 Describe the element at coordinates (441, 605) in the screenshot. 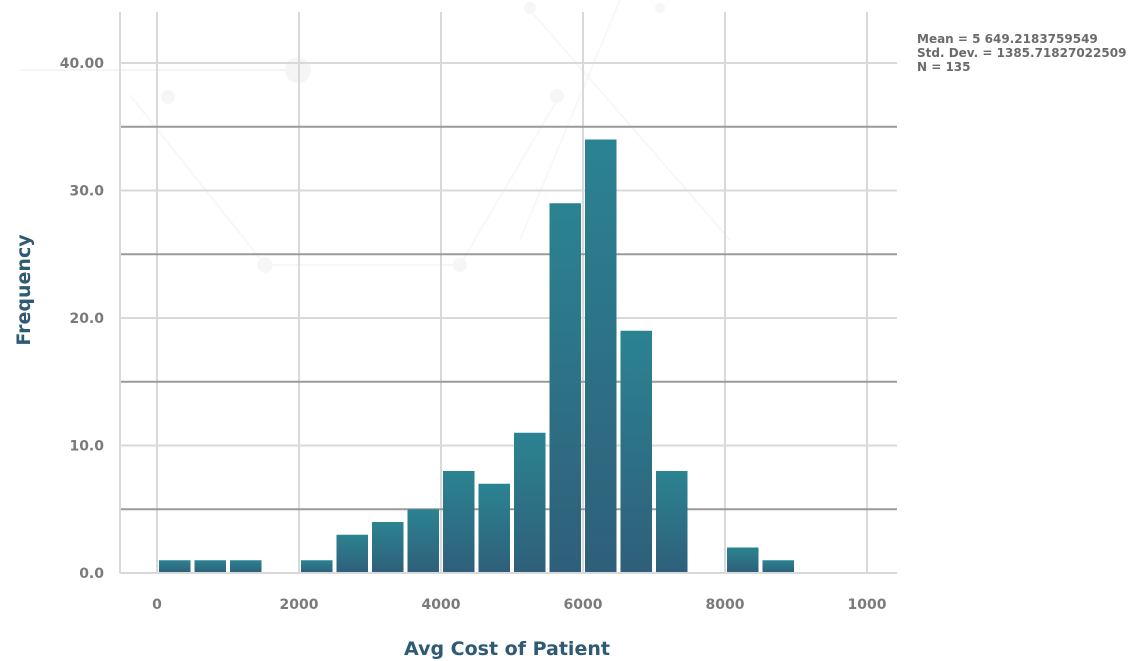

I see `x-tick-label-2: 4000` at that location.